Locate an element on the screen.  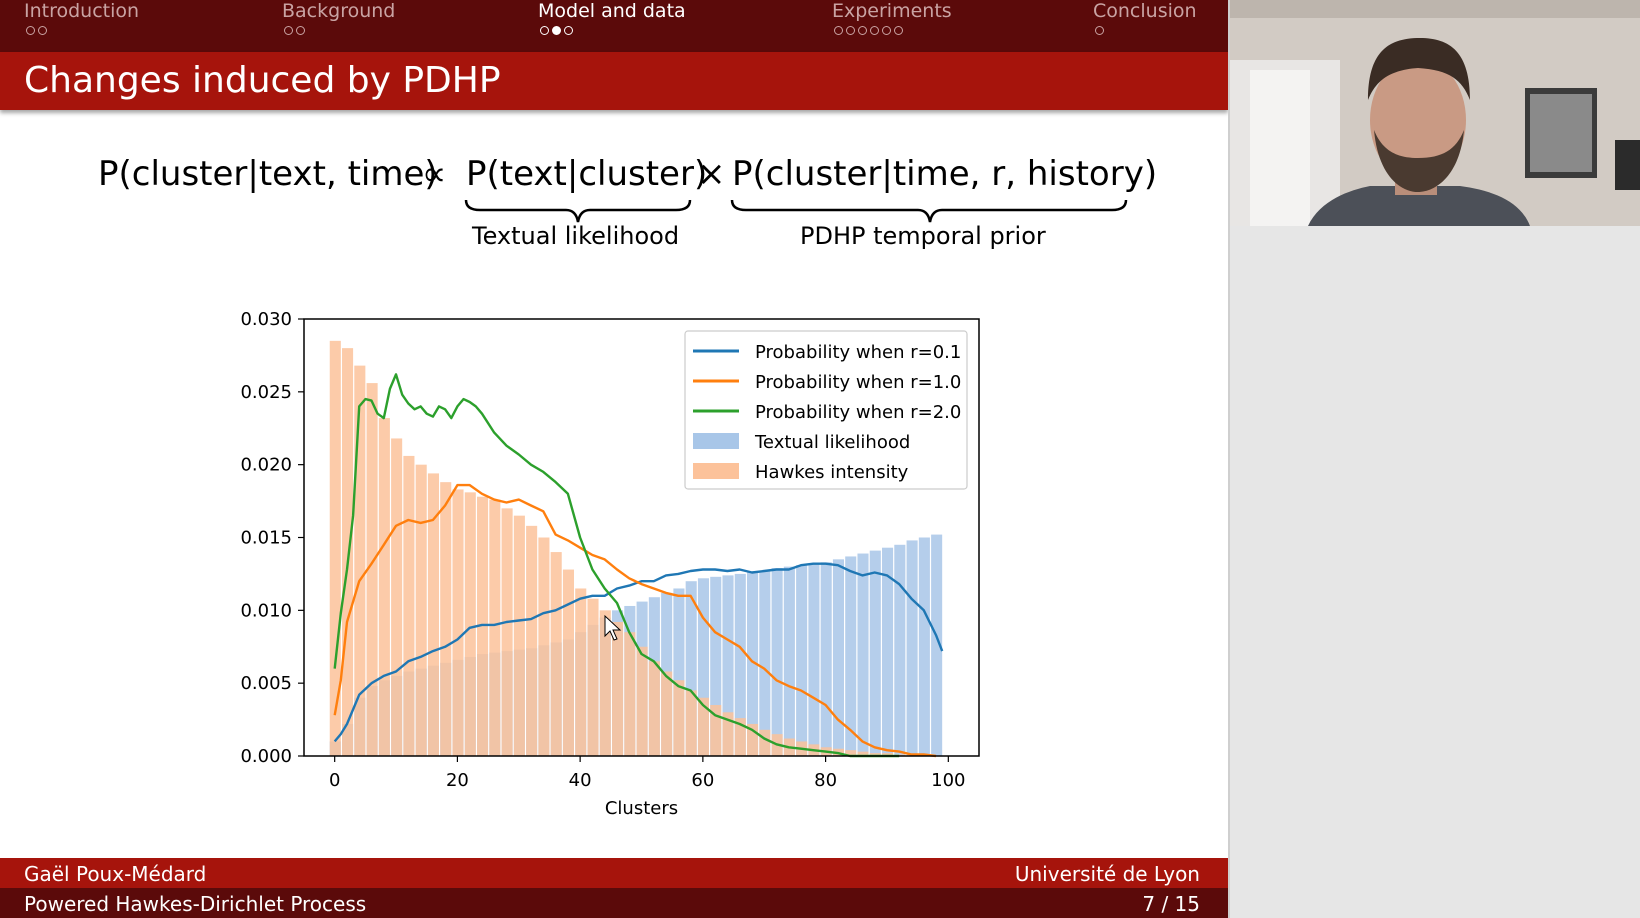
y-tick-label: 0.030 is located at coordinates (266, 319).